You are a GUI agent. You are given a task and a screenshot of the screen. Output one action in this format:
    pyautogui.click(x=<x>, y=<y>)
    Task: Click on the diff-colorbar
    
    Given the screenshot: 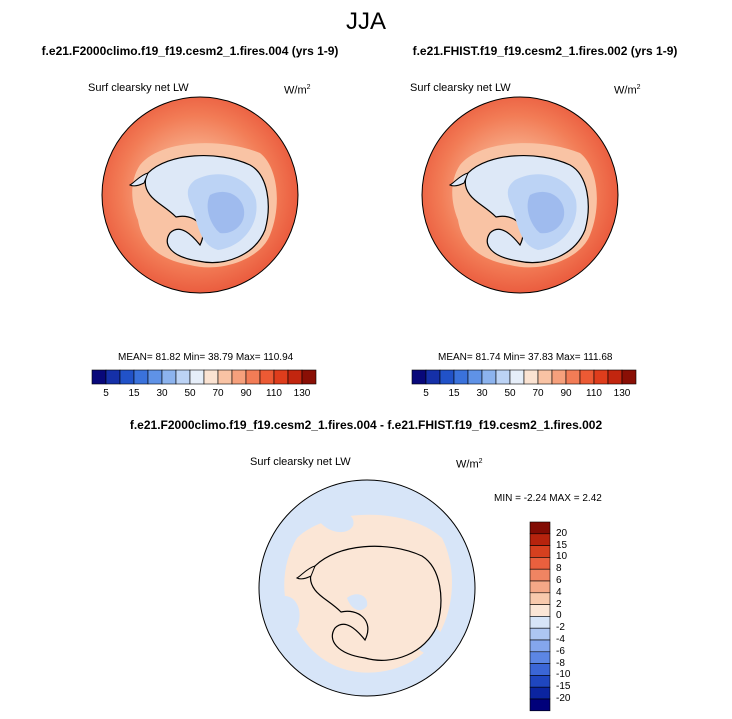 What is the action you would take?
    pyautogui.click(x=540, y=616)
    